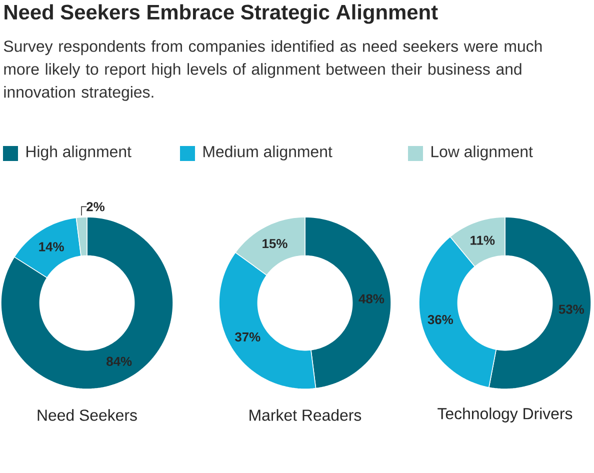 This screenshot has height=473, width=594. Describe the element at coordinates (247, 337) in the screenshot. I see `data-label: 37%` at that location.